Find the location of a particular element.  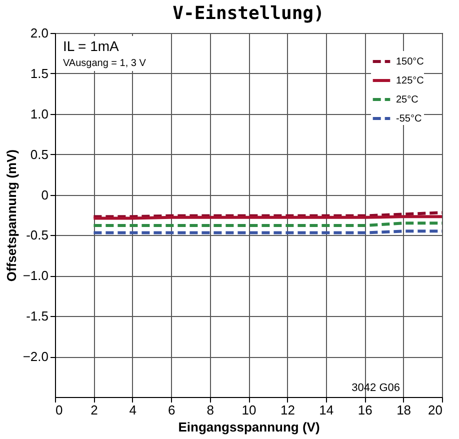

x-tick-label: 8 is located at coordinates (210, 410).